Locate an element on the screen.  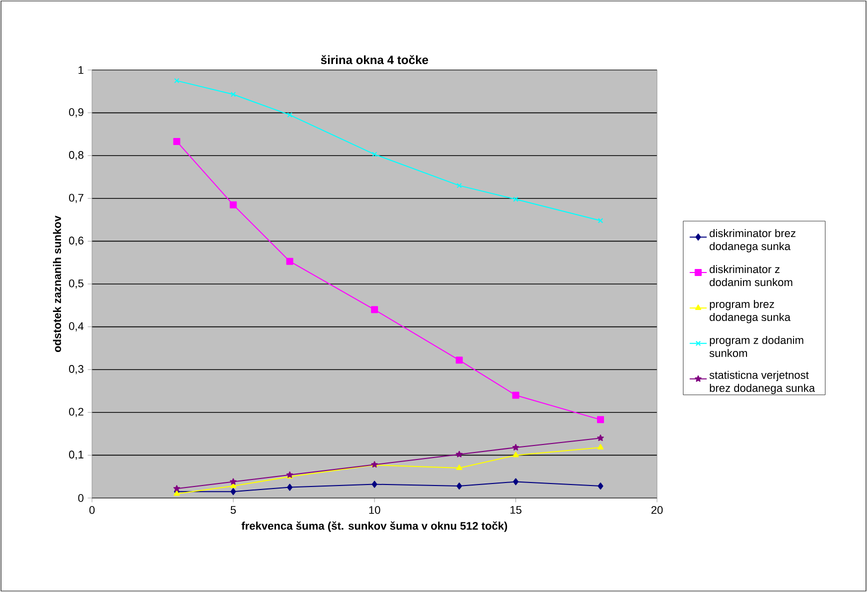
y-tick-label: 1 is located at coordinates (81, 70).